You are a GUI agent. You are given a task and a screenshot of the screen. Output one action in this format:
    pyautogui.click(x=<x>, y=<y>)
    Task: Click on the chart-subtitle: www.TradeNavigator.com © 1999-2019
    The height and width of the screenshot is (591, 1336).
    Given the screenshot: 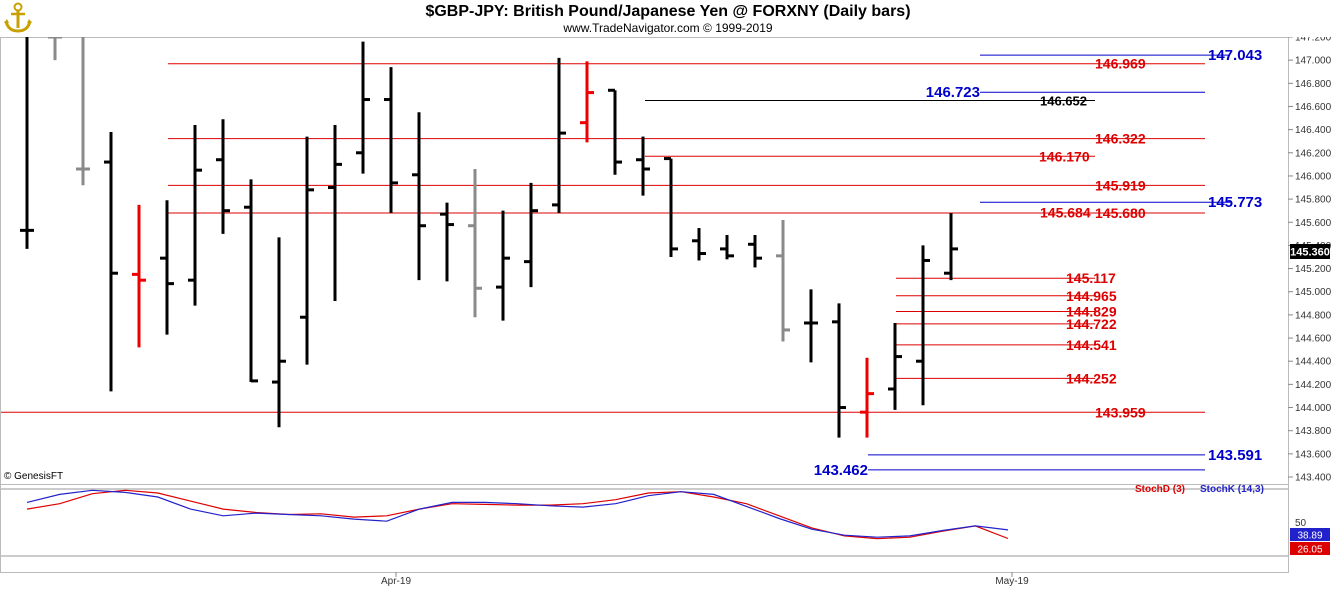 What is the action you would take?
    pyautogui.click(x=668, y=28)
    